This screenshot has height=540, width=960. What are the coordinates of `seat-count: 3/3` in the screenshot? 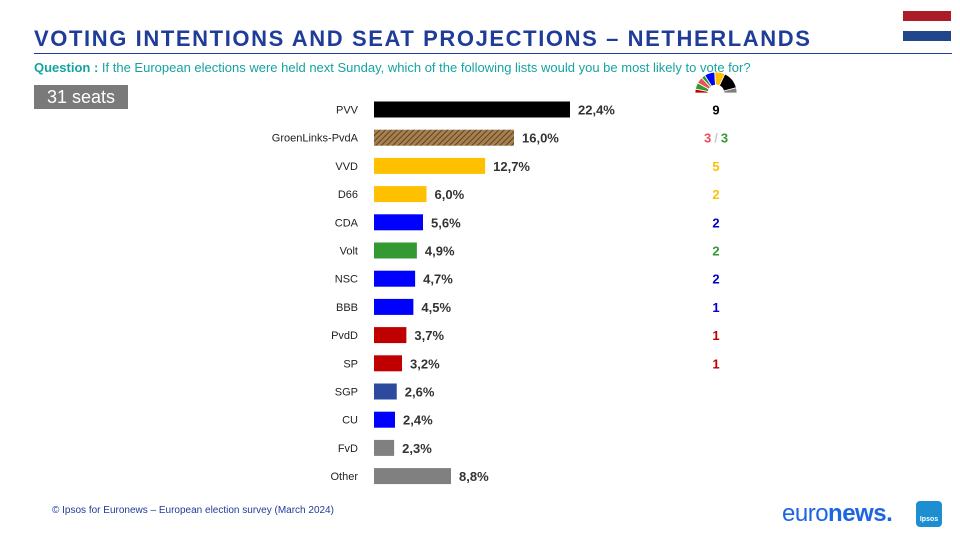 It's located at (716, 138).